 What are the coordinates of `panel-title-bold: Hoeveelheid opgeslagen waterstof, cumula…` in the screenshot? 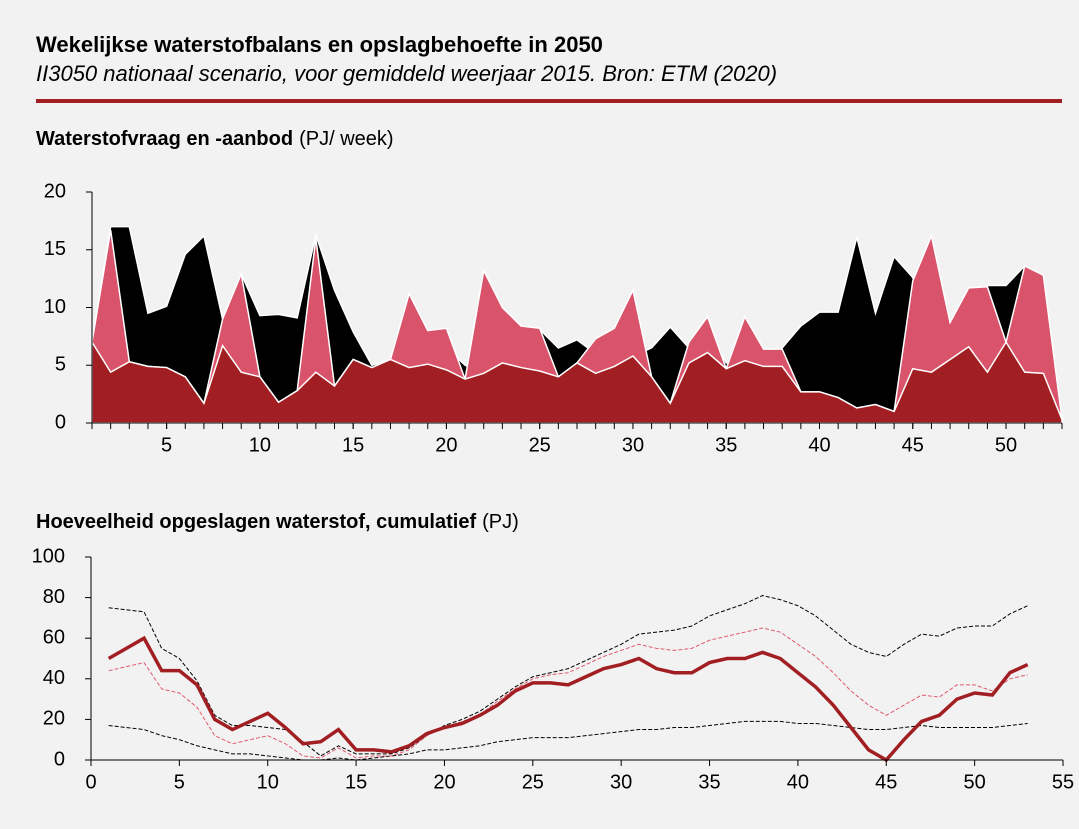 It's located at (256, 522).